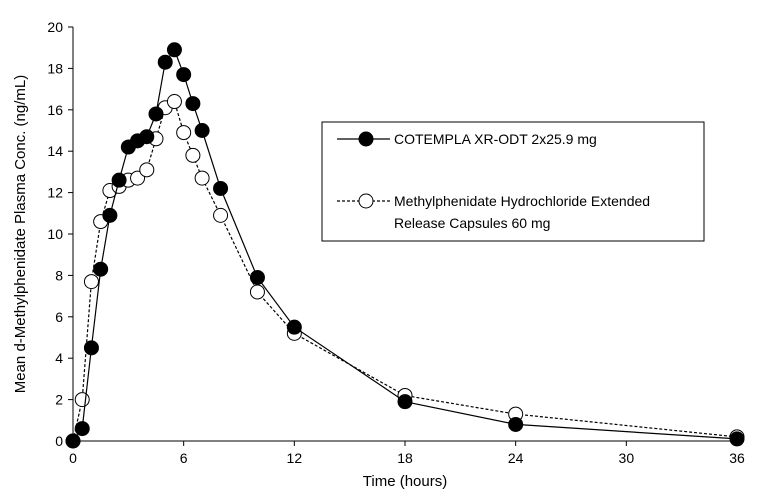  Describe the element at coordinates (55, 110) in the screenshot. I see `y-tick-label: 16` at that location.